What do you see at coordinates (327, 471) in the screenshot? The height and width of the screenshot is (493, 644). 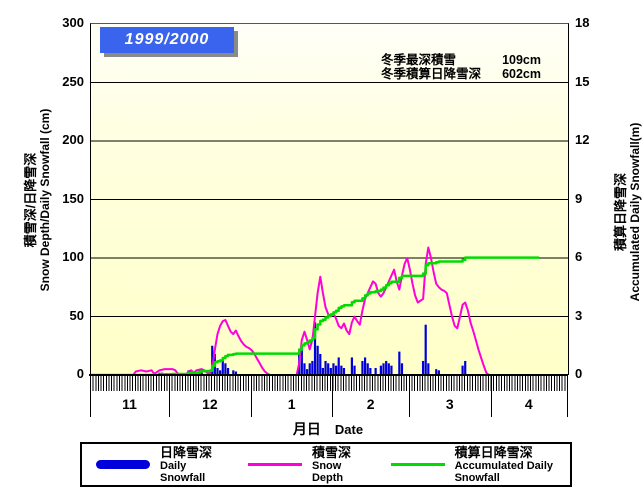 I see `legend-snow-depth-en: Snow Depth` at bounding box center [327, 471].